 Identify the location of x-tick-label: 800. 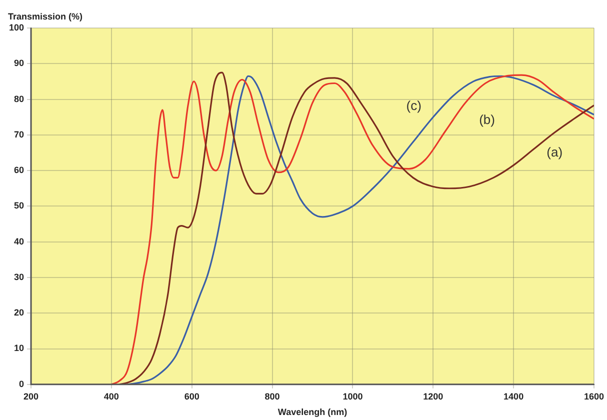
(272, 396).